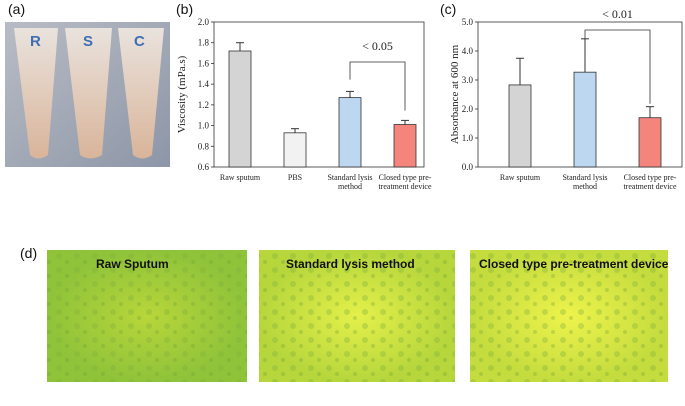 Image resolution: width=685 pixels, height=406 pixels. I want to click on micrograph-caption: Raw Sputum, so click(132, 264).